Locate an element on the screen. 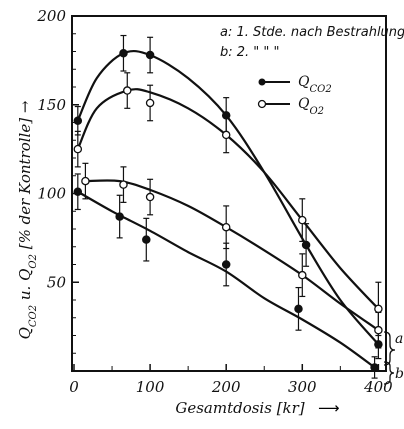 The image size is (404, 429). svg-text:QCO2 u. QO2 [% der Kontrolle]: QCO2 u. QO2 [% der Kontrolle] → is located at coordinates (27, 219).